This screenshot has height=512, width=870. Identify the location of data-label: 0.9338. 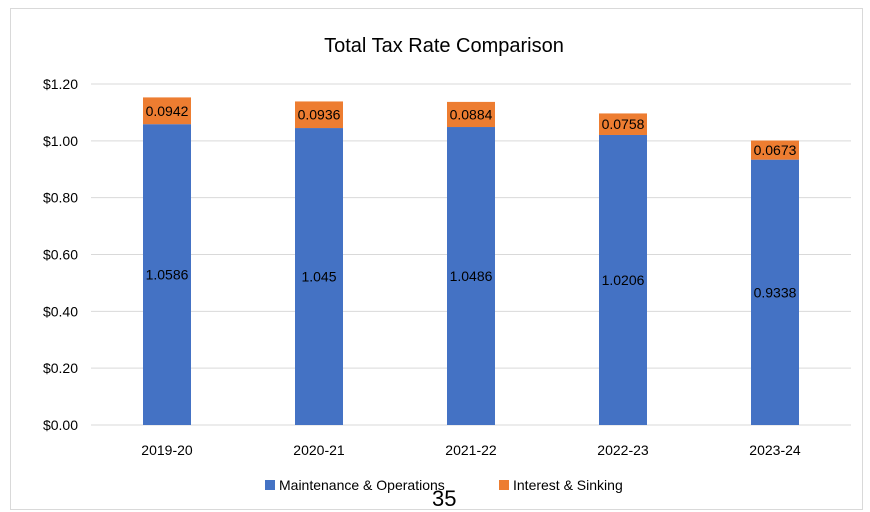
(775, 292).